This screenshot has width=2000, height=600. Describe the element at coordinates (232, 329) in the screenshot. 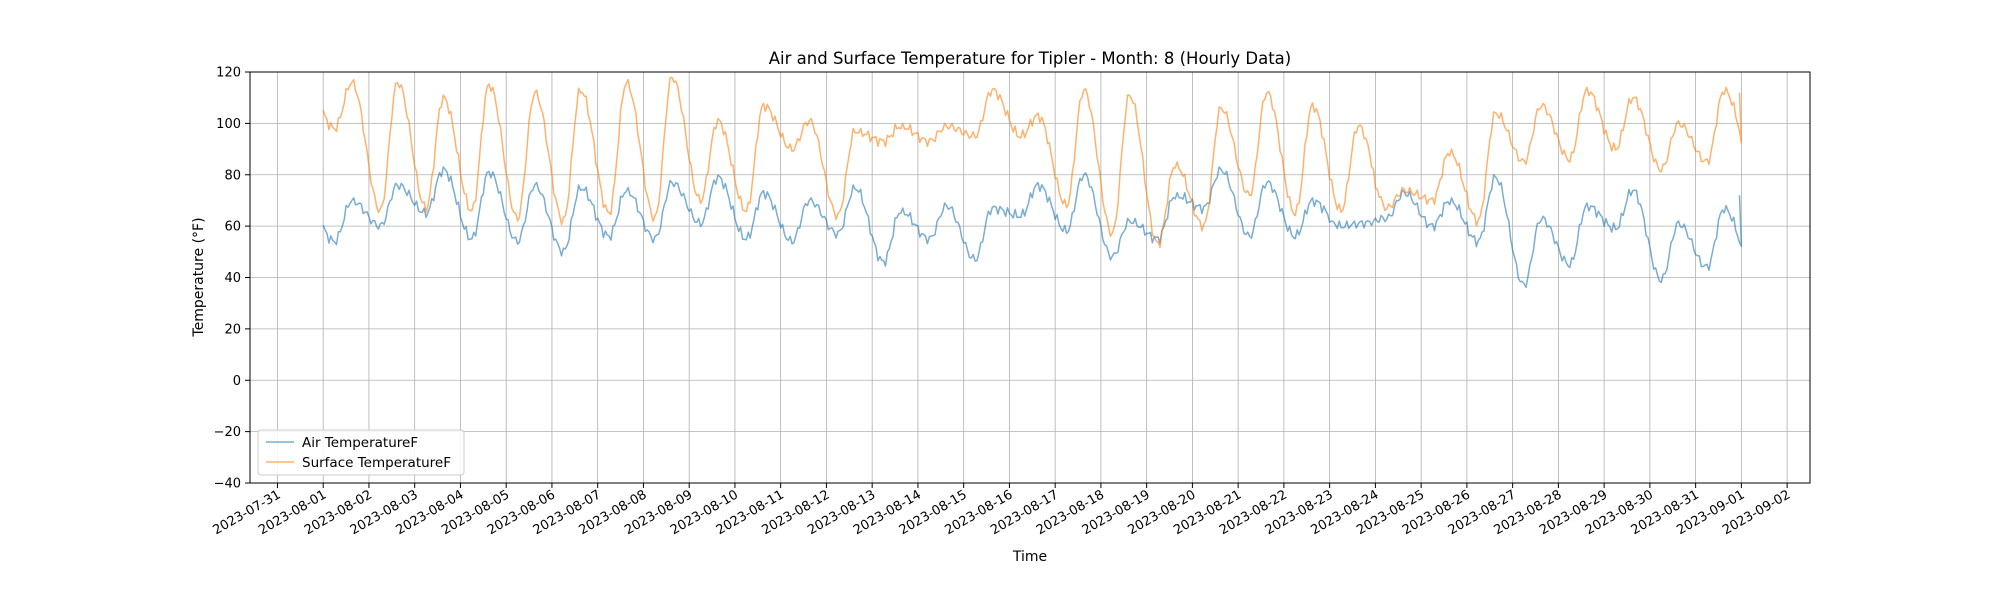

I see `y-tick-label: 20` at that location.